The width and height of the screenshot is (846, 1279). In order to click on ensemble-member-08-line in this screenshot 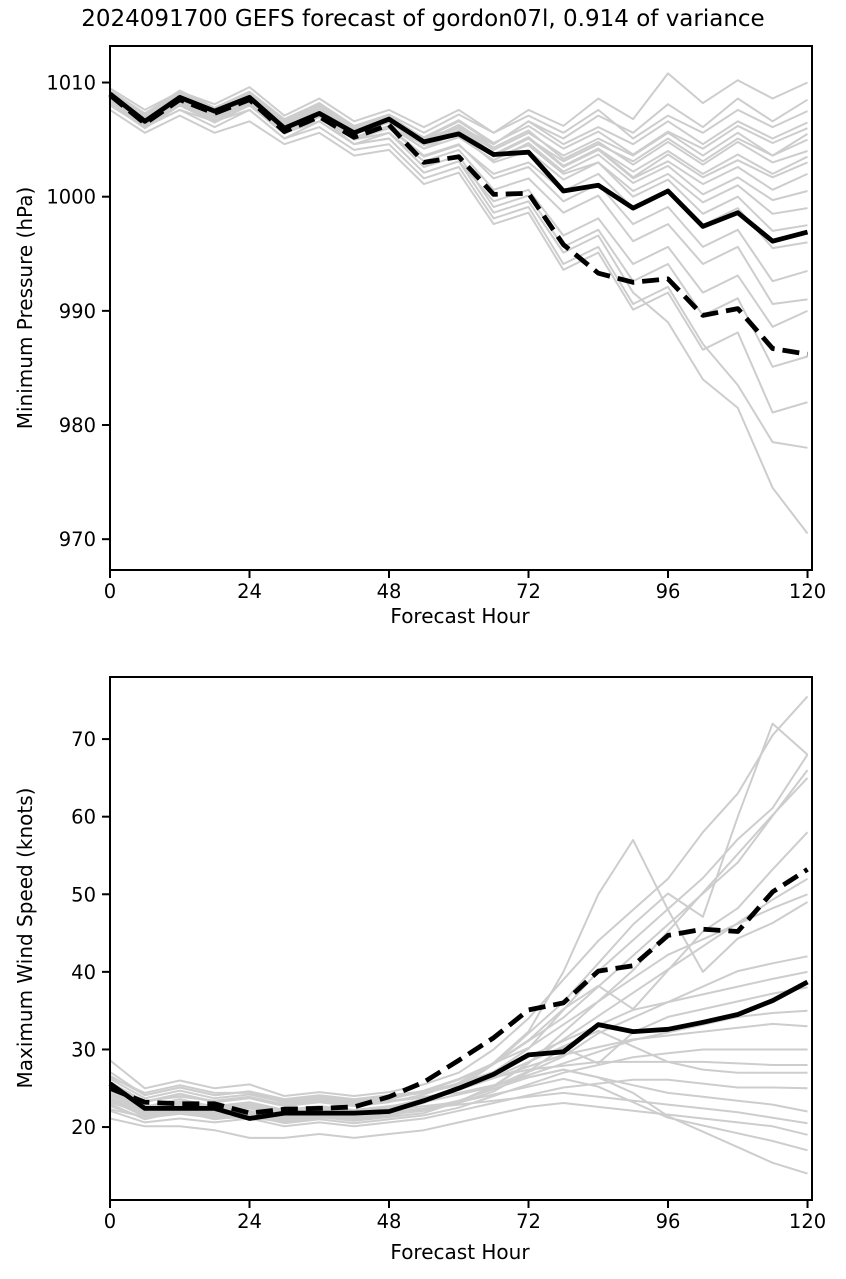, I will do `click(458, 998)`.